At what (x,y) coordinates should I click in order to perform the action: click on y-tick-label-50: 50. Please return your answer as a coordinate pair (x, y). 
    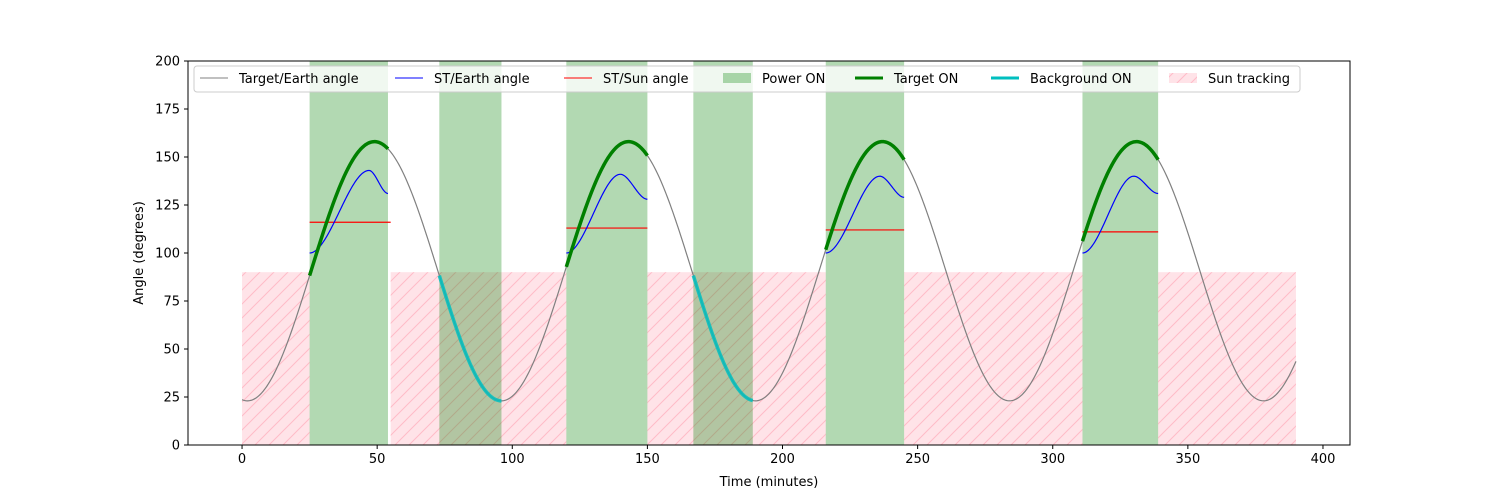
    Looking at the image, I should click on (171, 350).